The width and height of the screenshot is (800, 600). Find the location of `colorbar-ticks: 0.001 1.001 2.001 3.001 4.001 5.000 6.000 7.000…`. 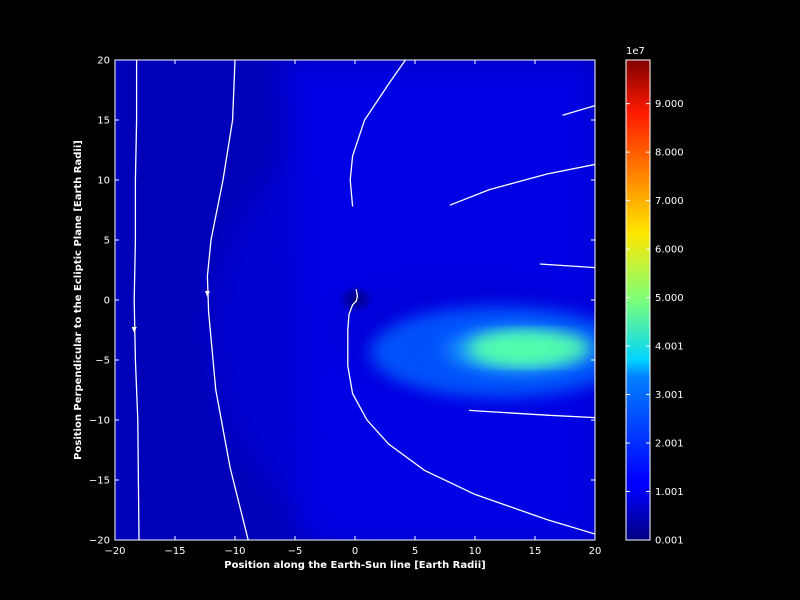

colorbar-ticks: 0.001 1.001 2.001 3.001 4.001 5.000 6.000 7.000… is located at coordinates (655, 323).